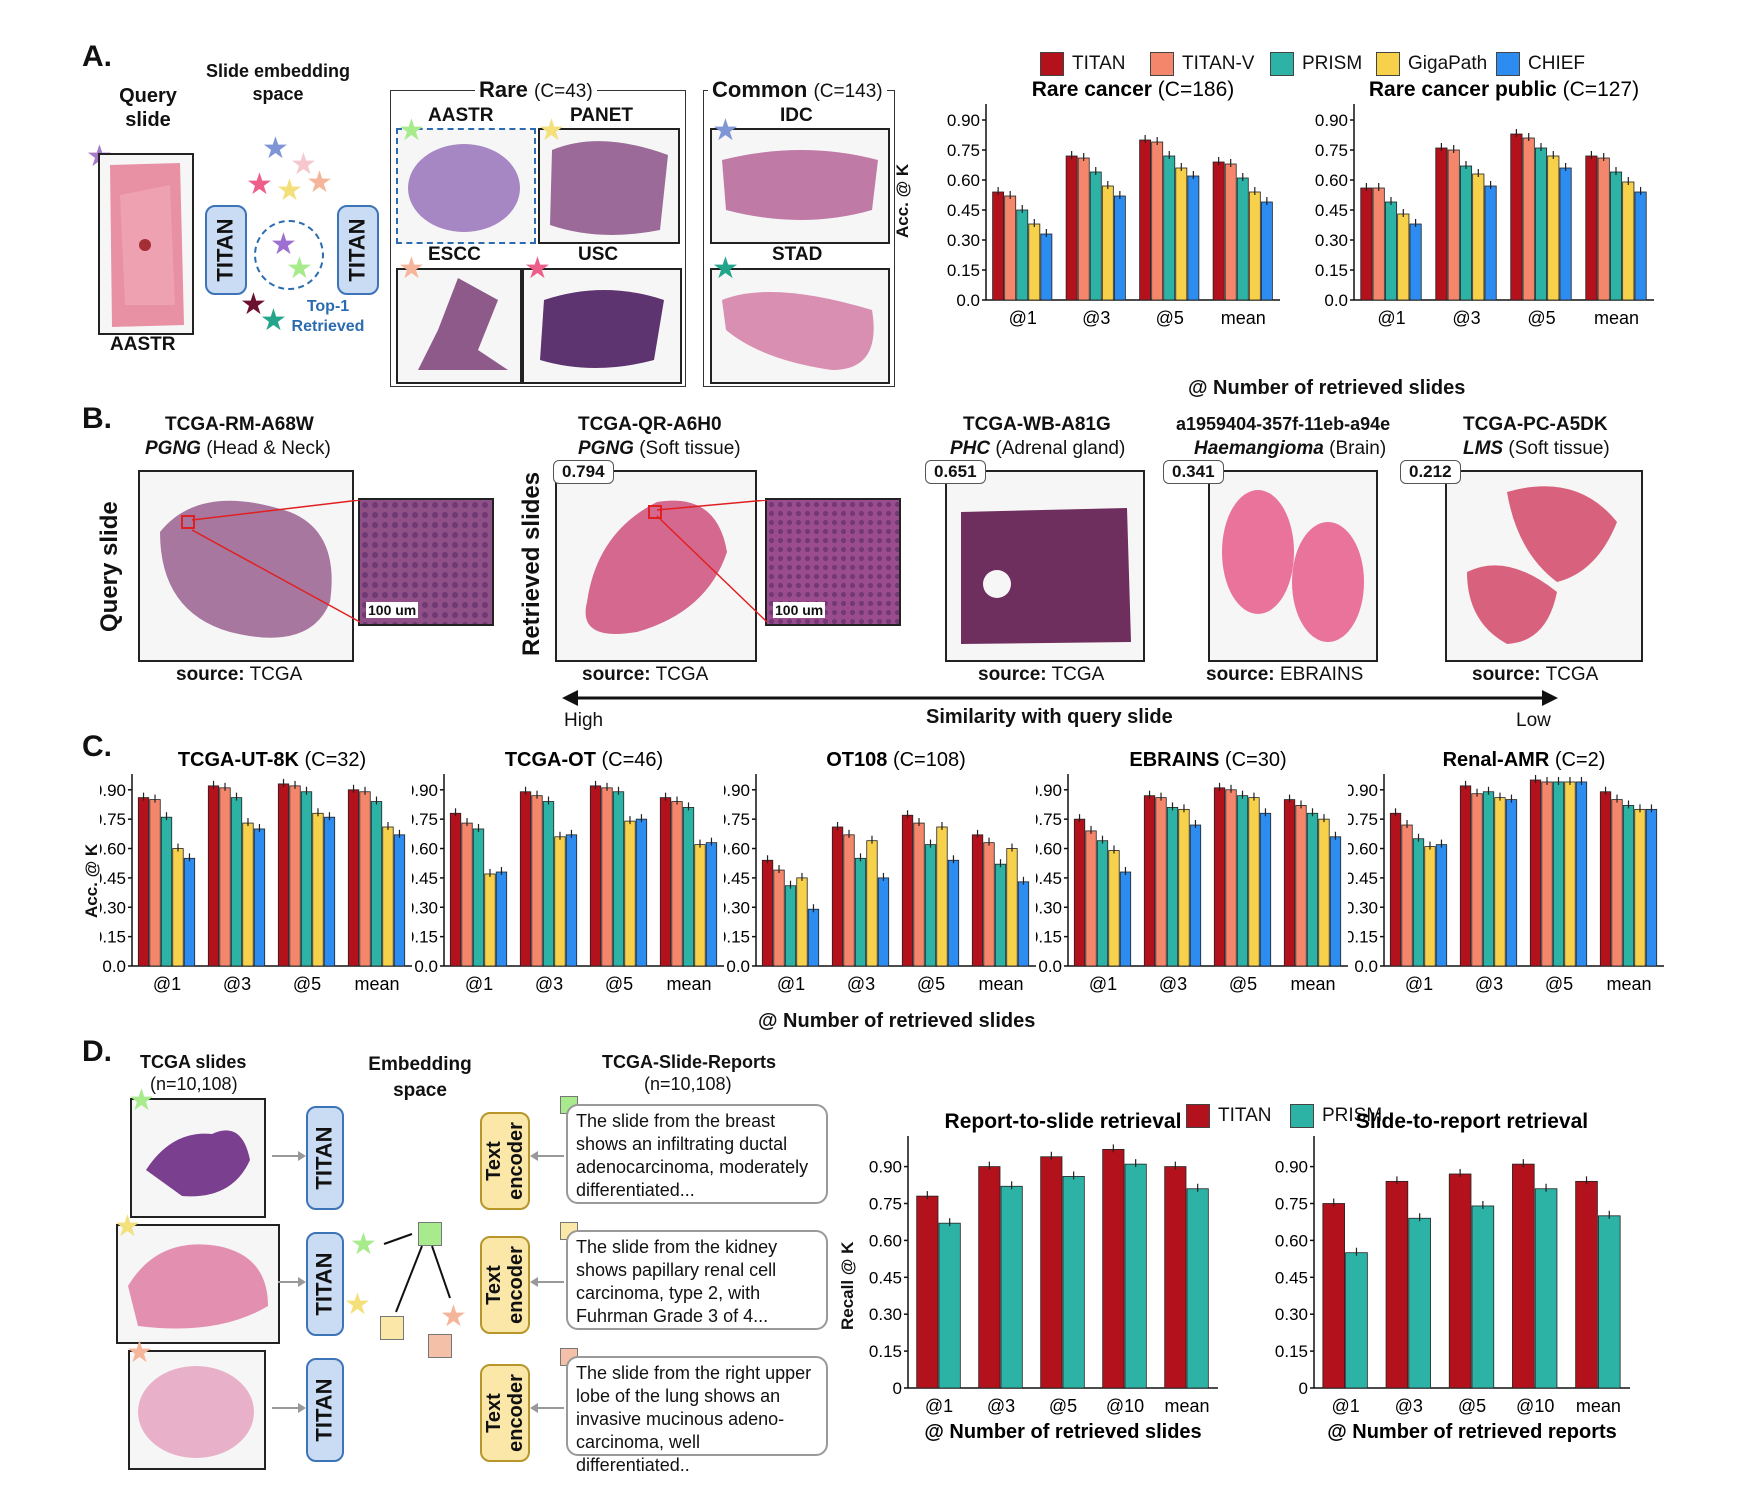 This screenshot has width=1759, height=1509. I want to click on bar-titan-v-at5, so click(1528, 219).